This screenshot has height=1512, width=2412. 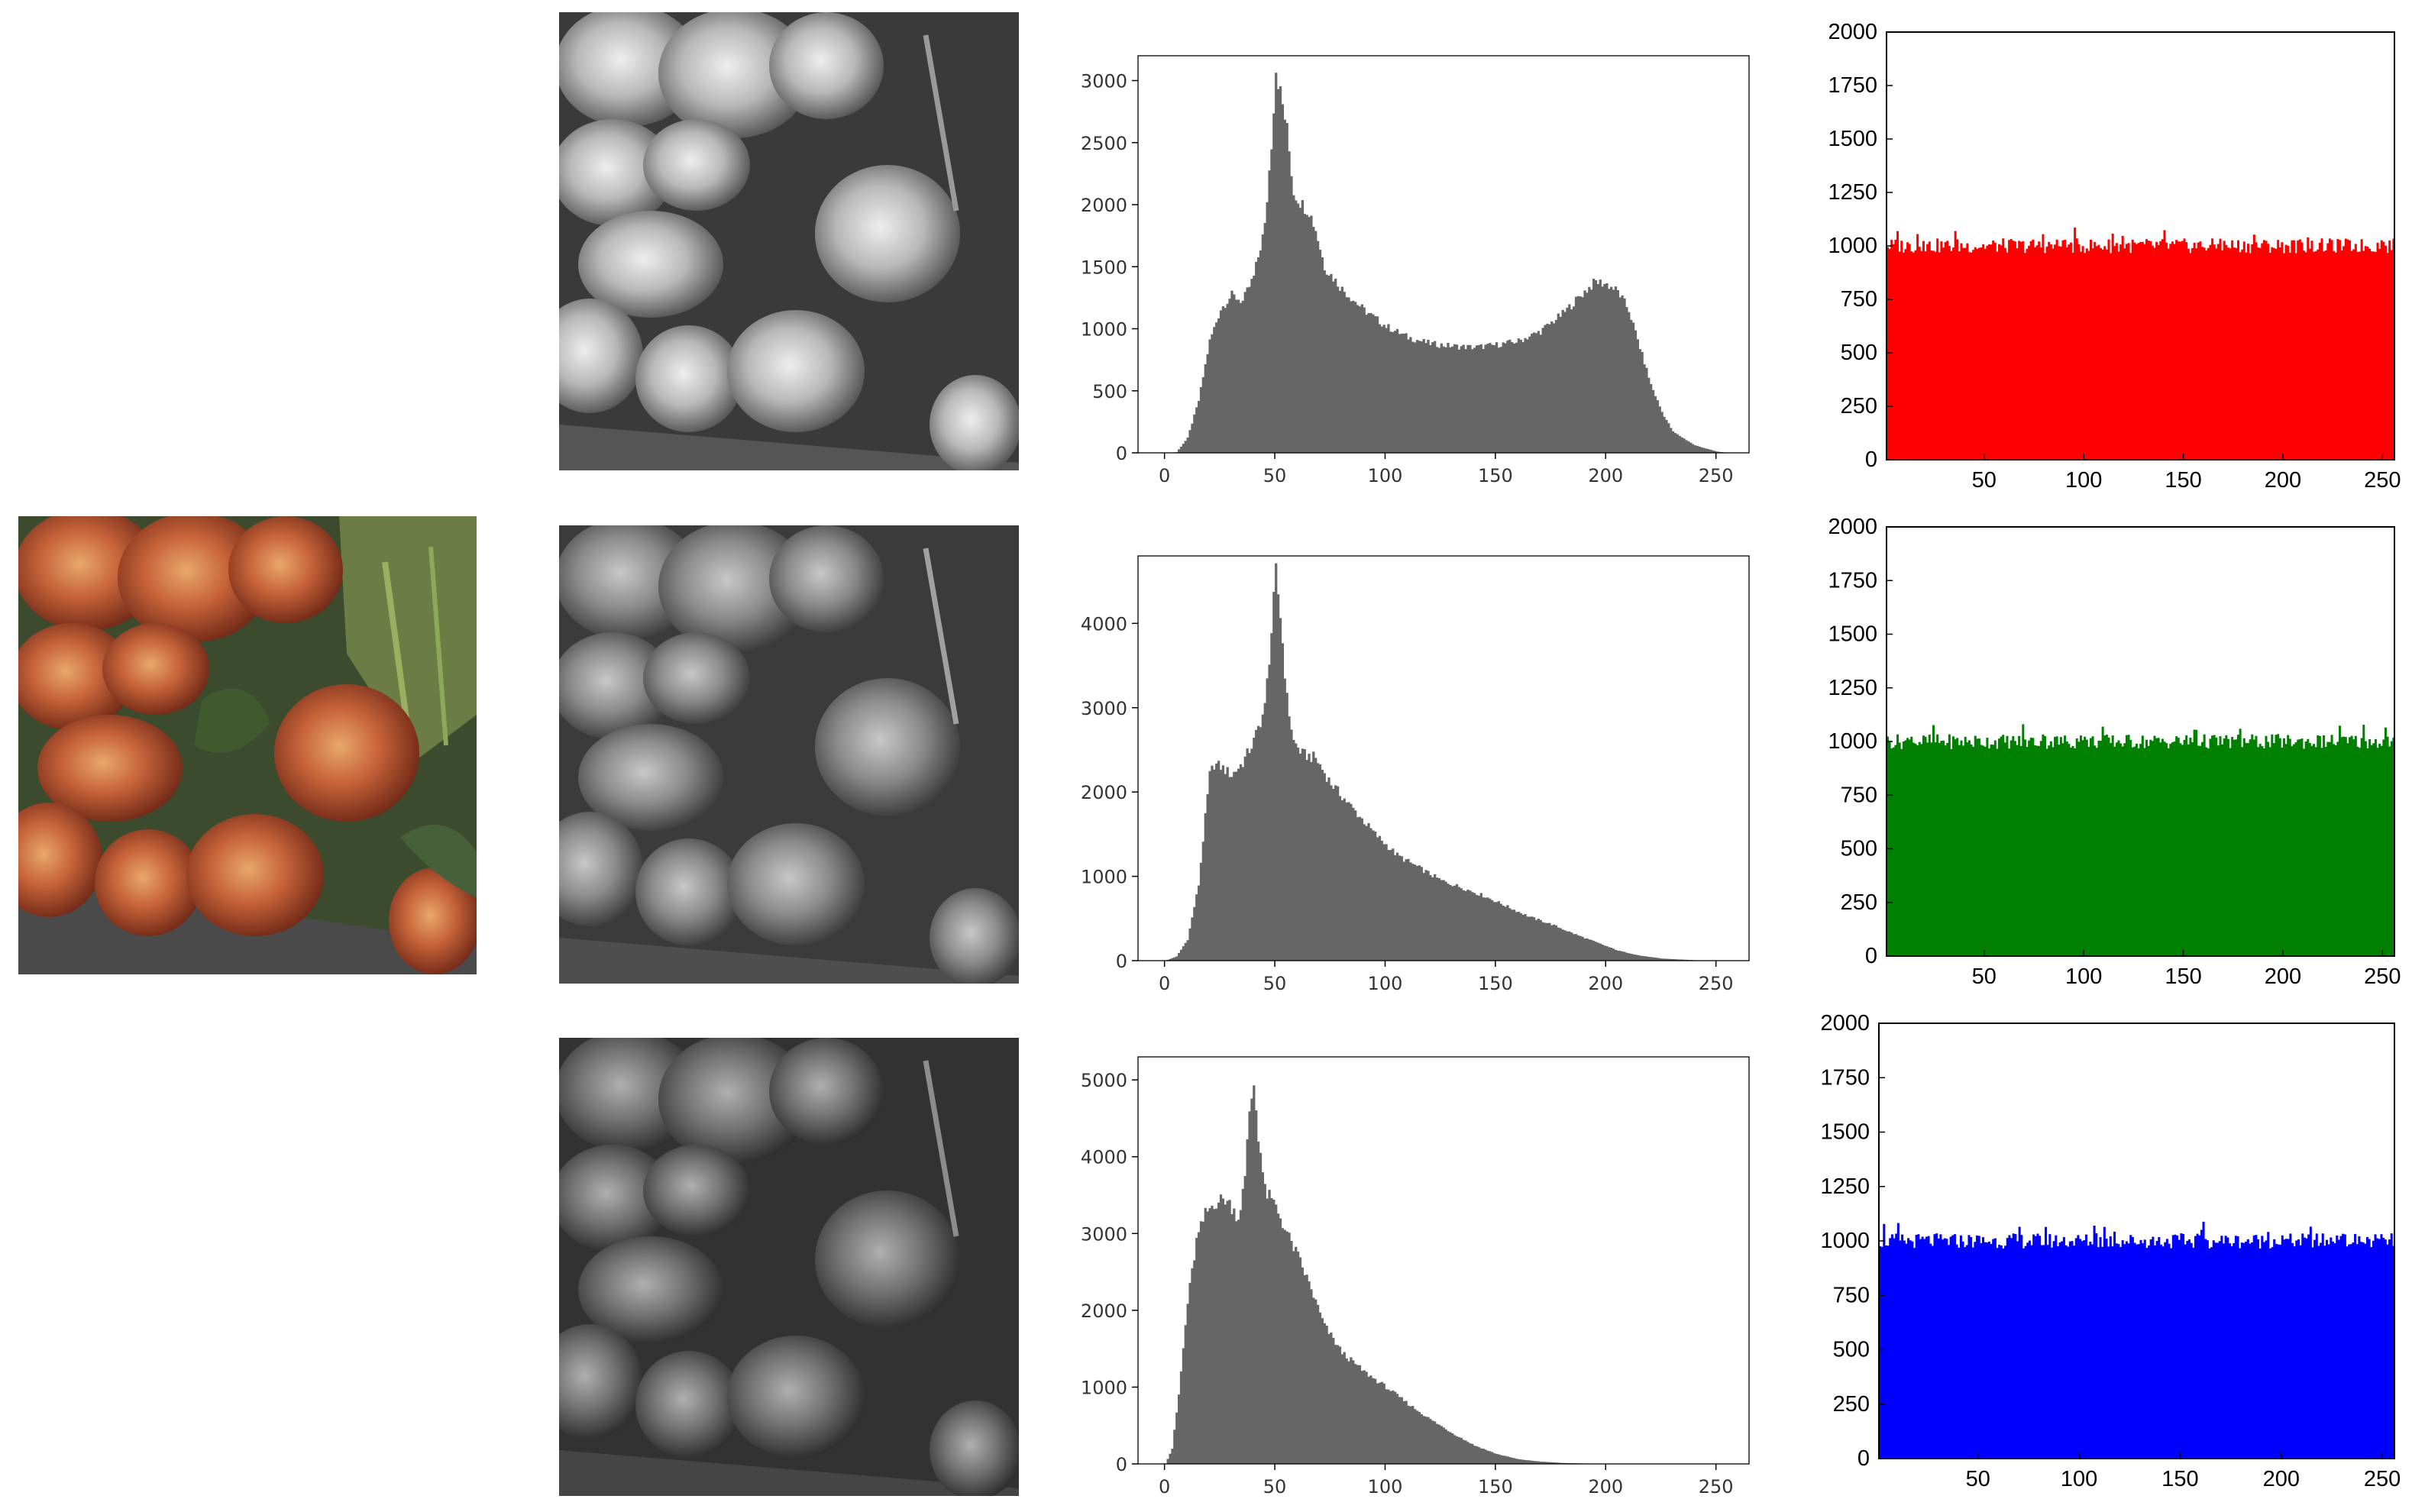 What do you see at coordinates (789, 755) in the screenshot?
I see `green-channel-grayscale-image` at bounding box center [789, 755].